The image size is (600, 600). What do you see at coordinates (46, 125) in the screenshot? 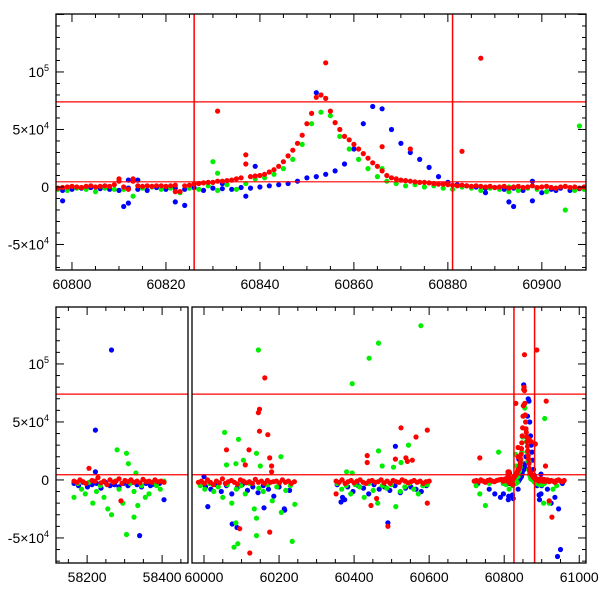
I see `y-tick-exponent: 4` at bounding box center [46, 125].